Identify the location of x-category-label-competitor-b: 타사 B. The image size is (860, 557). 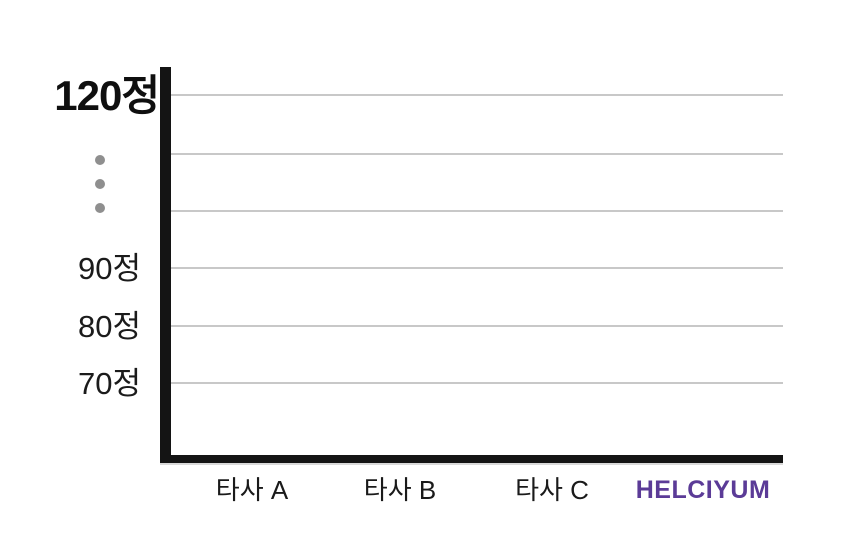
(400, 490).